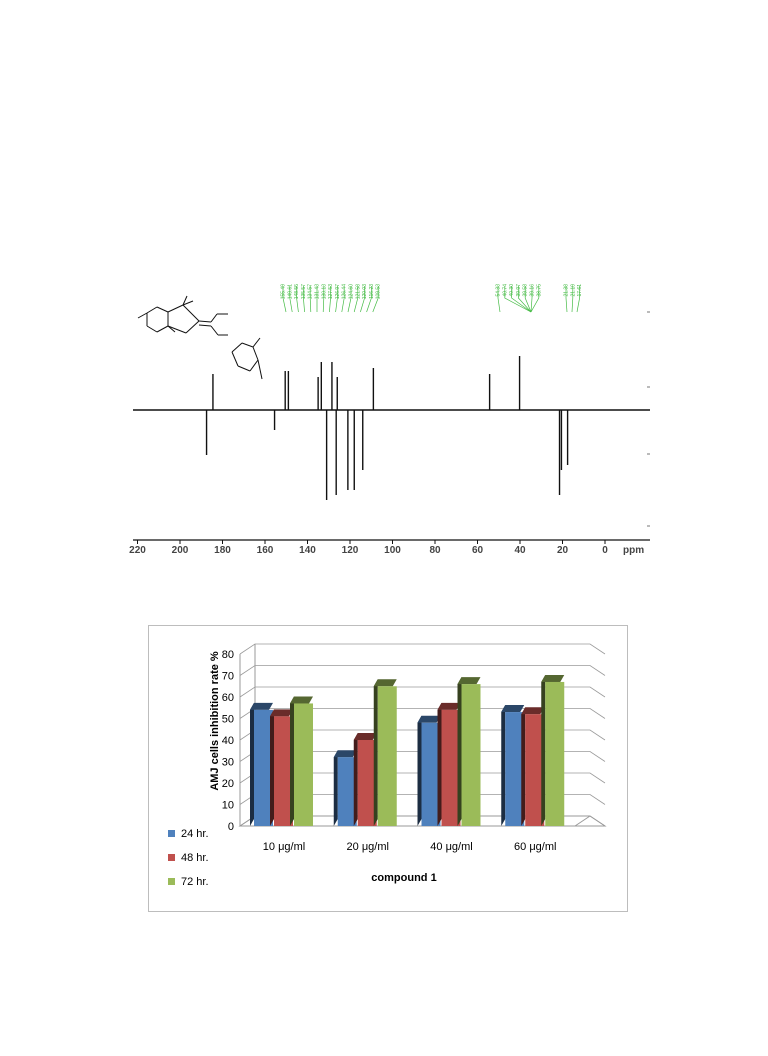 This screenshot has height=1056, width=768. Describe the element at coordinates (200, 337) in the screenshot. I see `molecule-structure-icon` at that location.